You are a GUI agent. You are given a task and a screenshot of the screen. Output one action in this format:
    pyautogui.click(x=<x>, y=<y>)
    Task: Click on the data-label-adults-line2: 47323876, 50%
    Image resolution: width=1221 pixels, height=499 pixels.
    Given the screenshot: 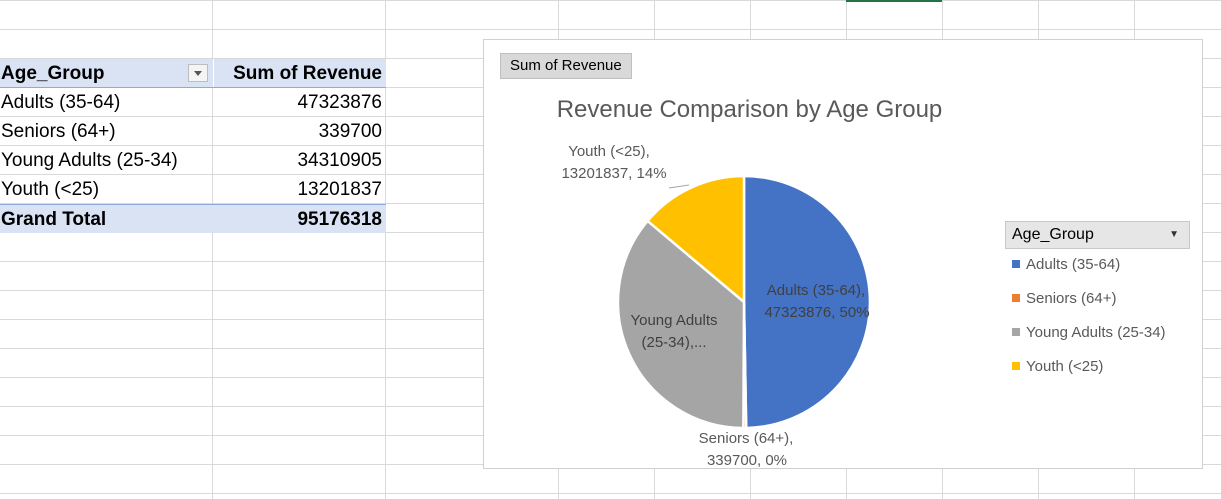 What is the action you would take?
    pyautogui.click(x=816, y=312)
    